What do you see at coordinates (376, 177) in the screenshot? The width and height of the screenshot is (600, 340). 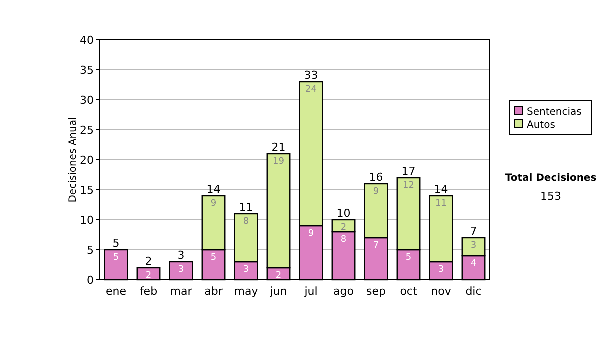 I see `total-label: 16` at bounding box center [376, 177].